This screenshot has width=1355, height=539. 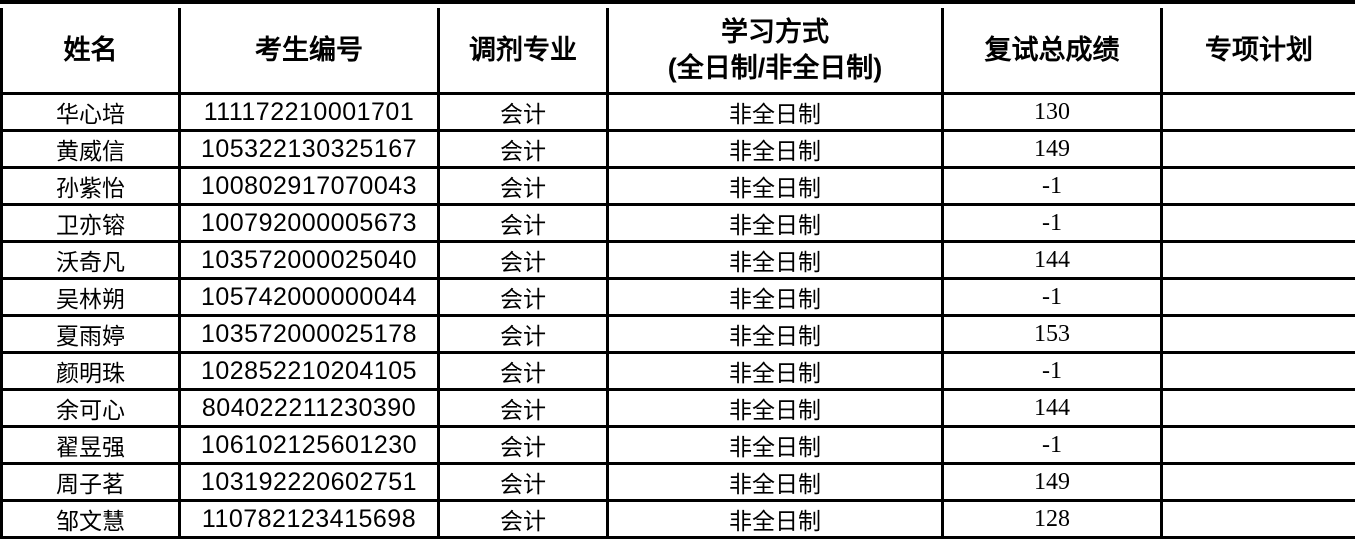 What do you see at coordinates (309, 519) in the screenshot?
I see `cell-candidate-id: 110782123415698` at bounding box center [309, 519].